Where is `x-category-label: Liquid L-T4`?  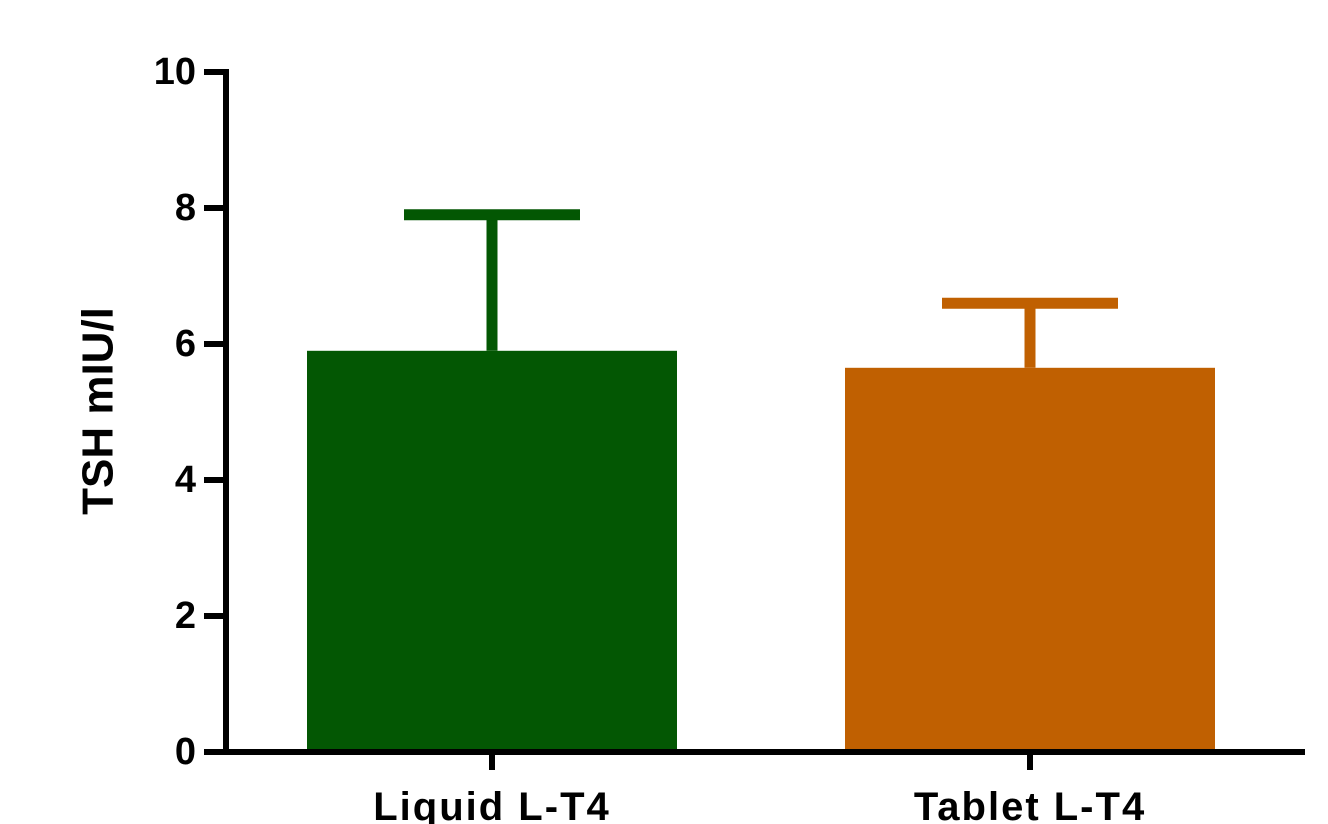
x-category-label: Liquid L-T4 is located at coordinates (492, 804).